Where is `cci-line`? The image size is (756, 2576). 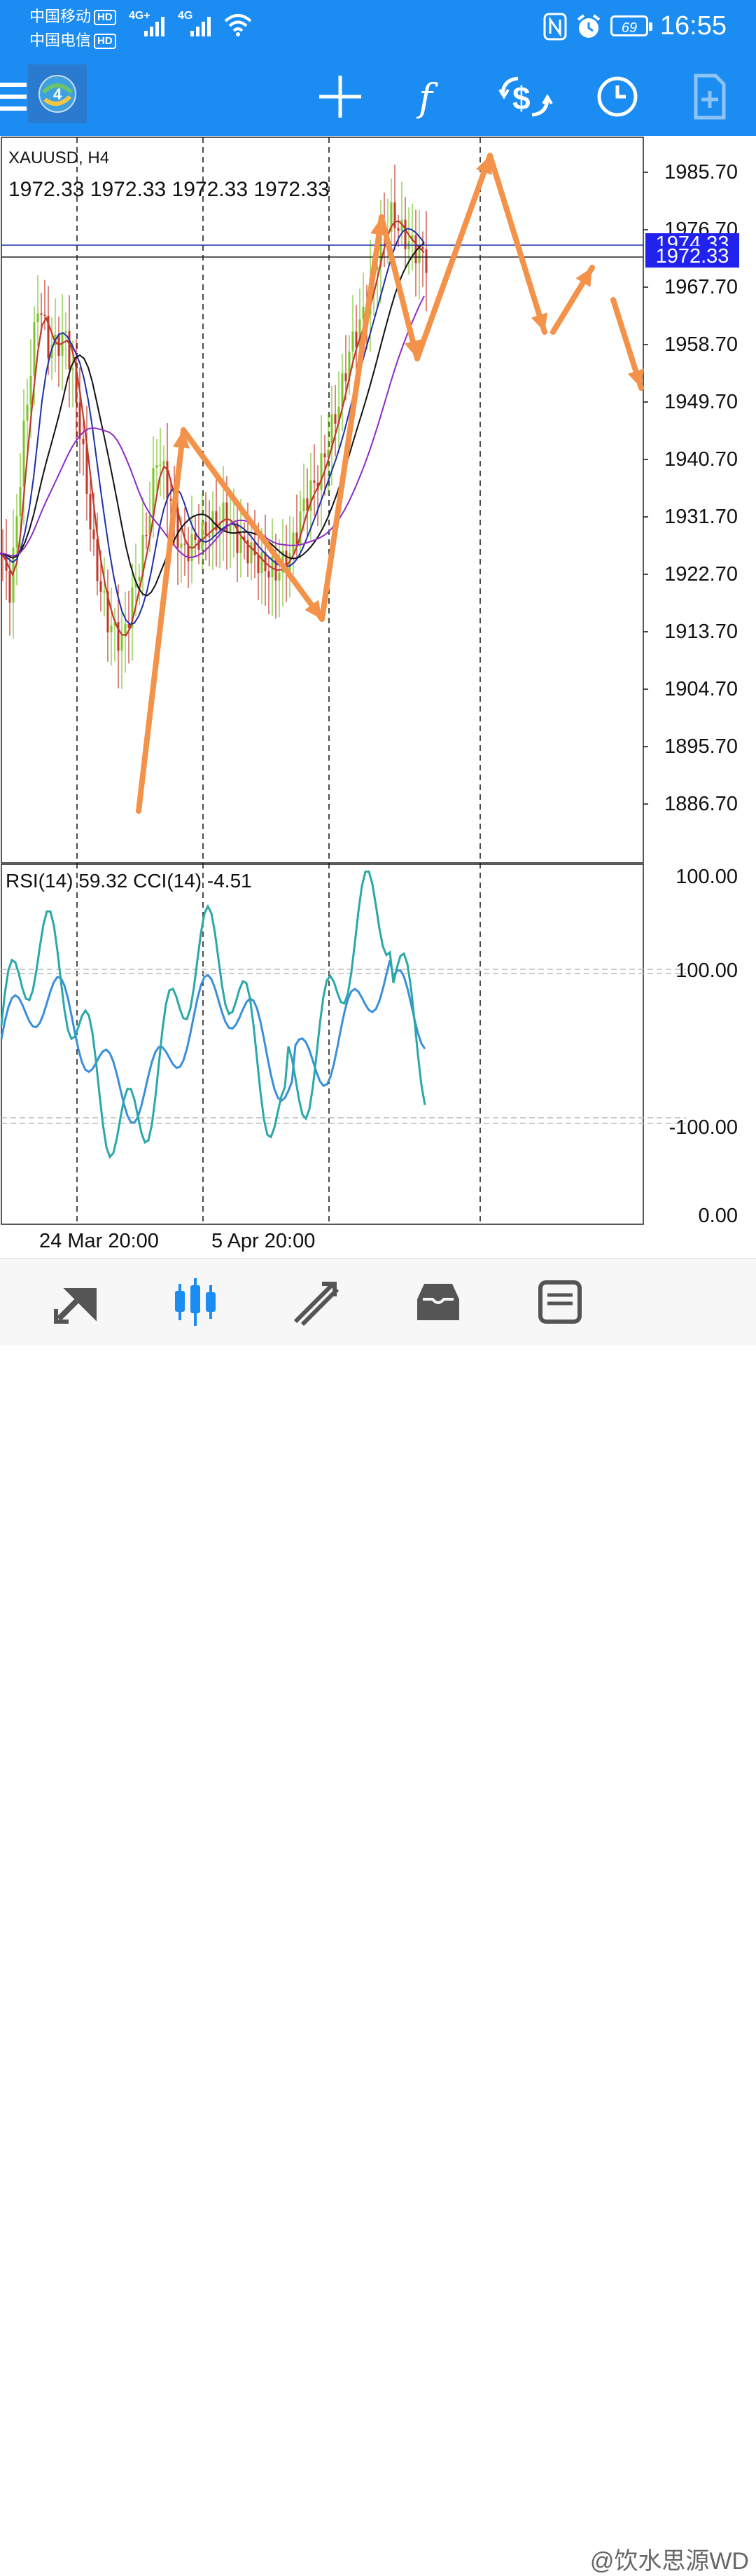 cci-line is located at coordinates (213, 1014).